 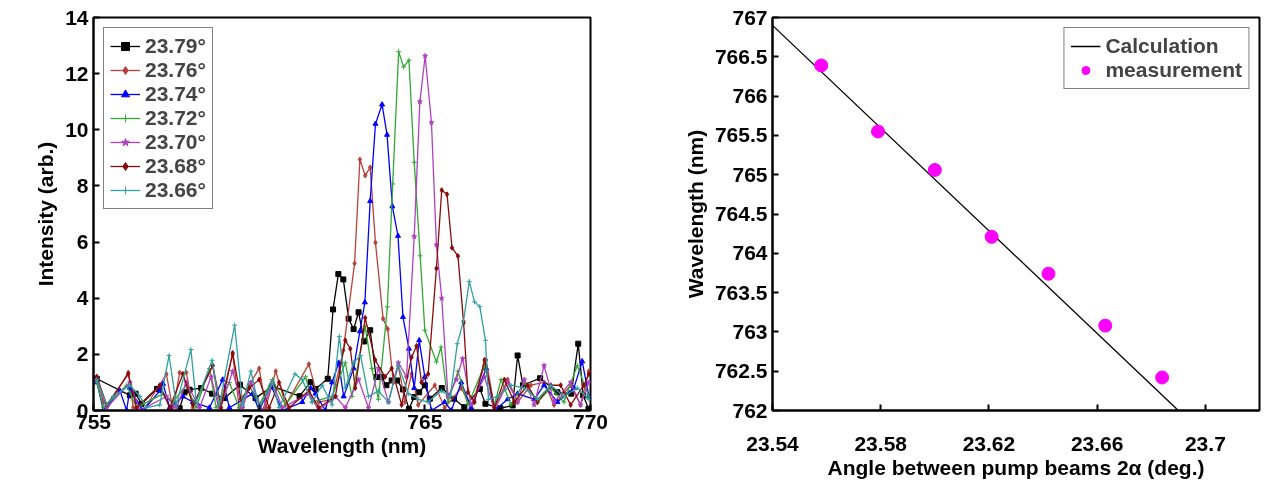 I want to click on y-tick-label: 4, so click(x=82, y=298).